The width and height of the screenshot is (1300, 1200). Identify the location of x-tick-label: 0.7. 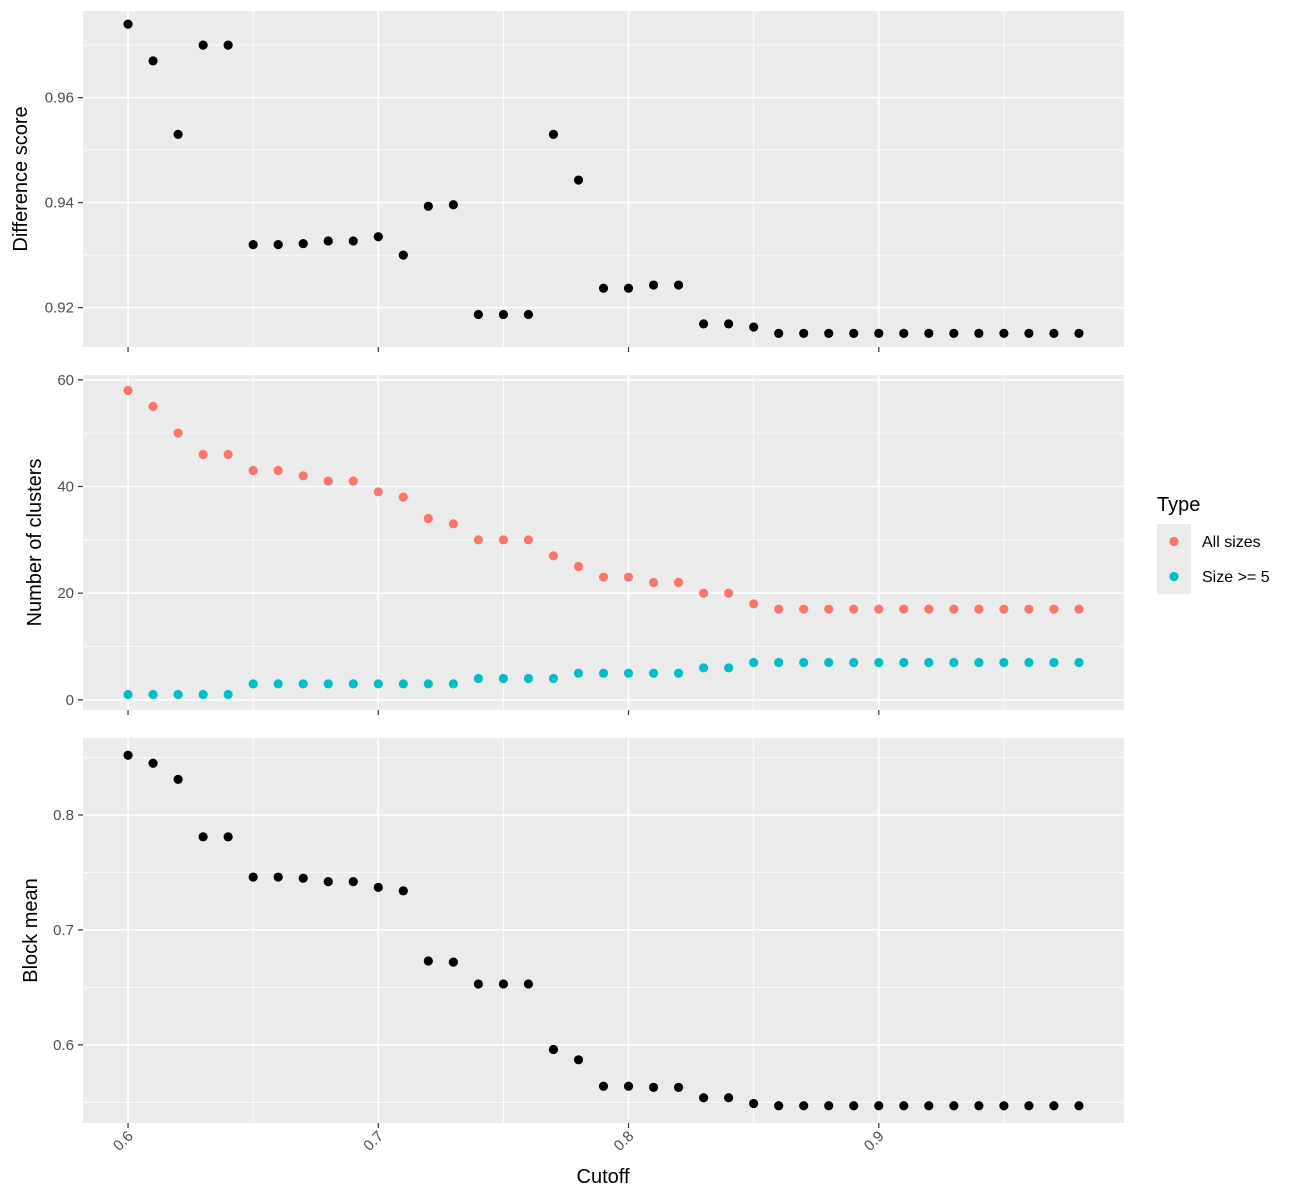
(373, 1141).